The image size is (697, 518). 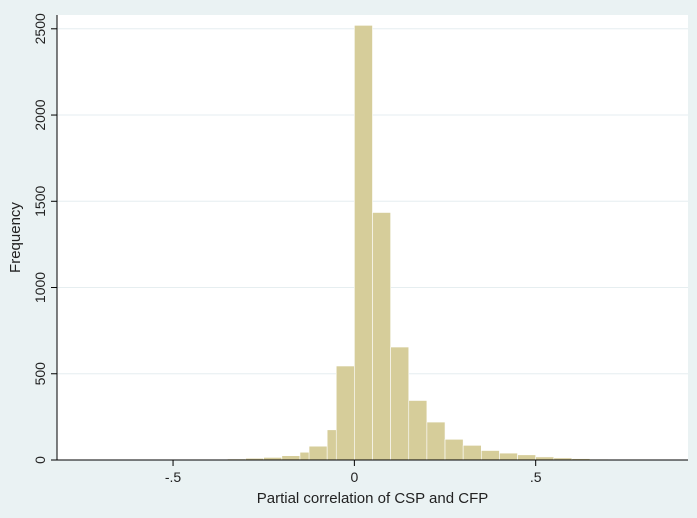 I want to click on x-axis-title: Partial correlation of CSP and CFP, so click(x=373, y=498).